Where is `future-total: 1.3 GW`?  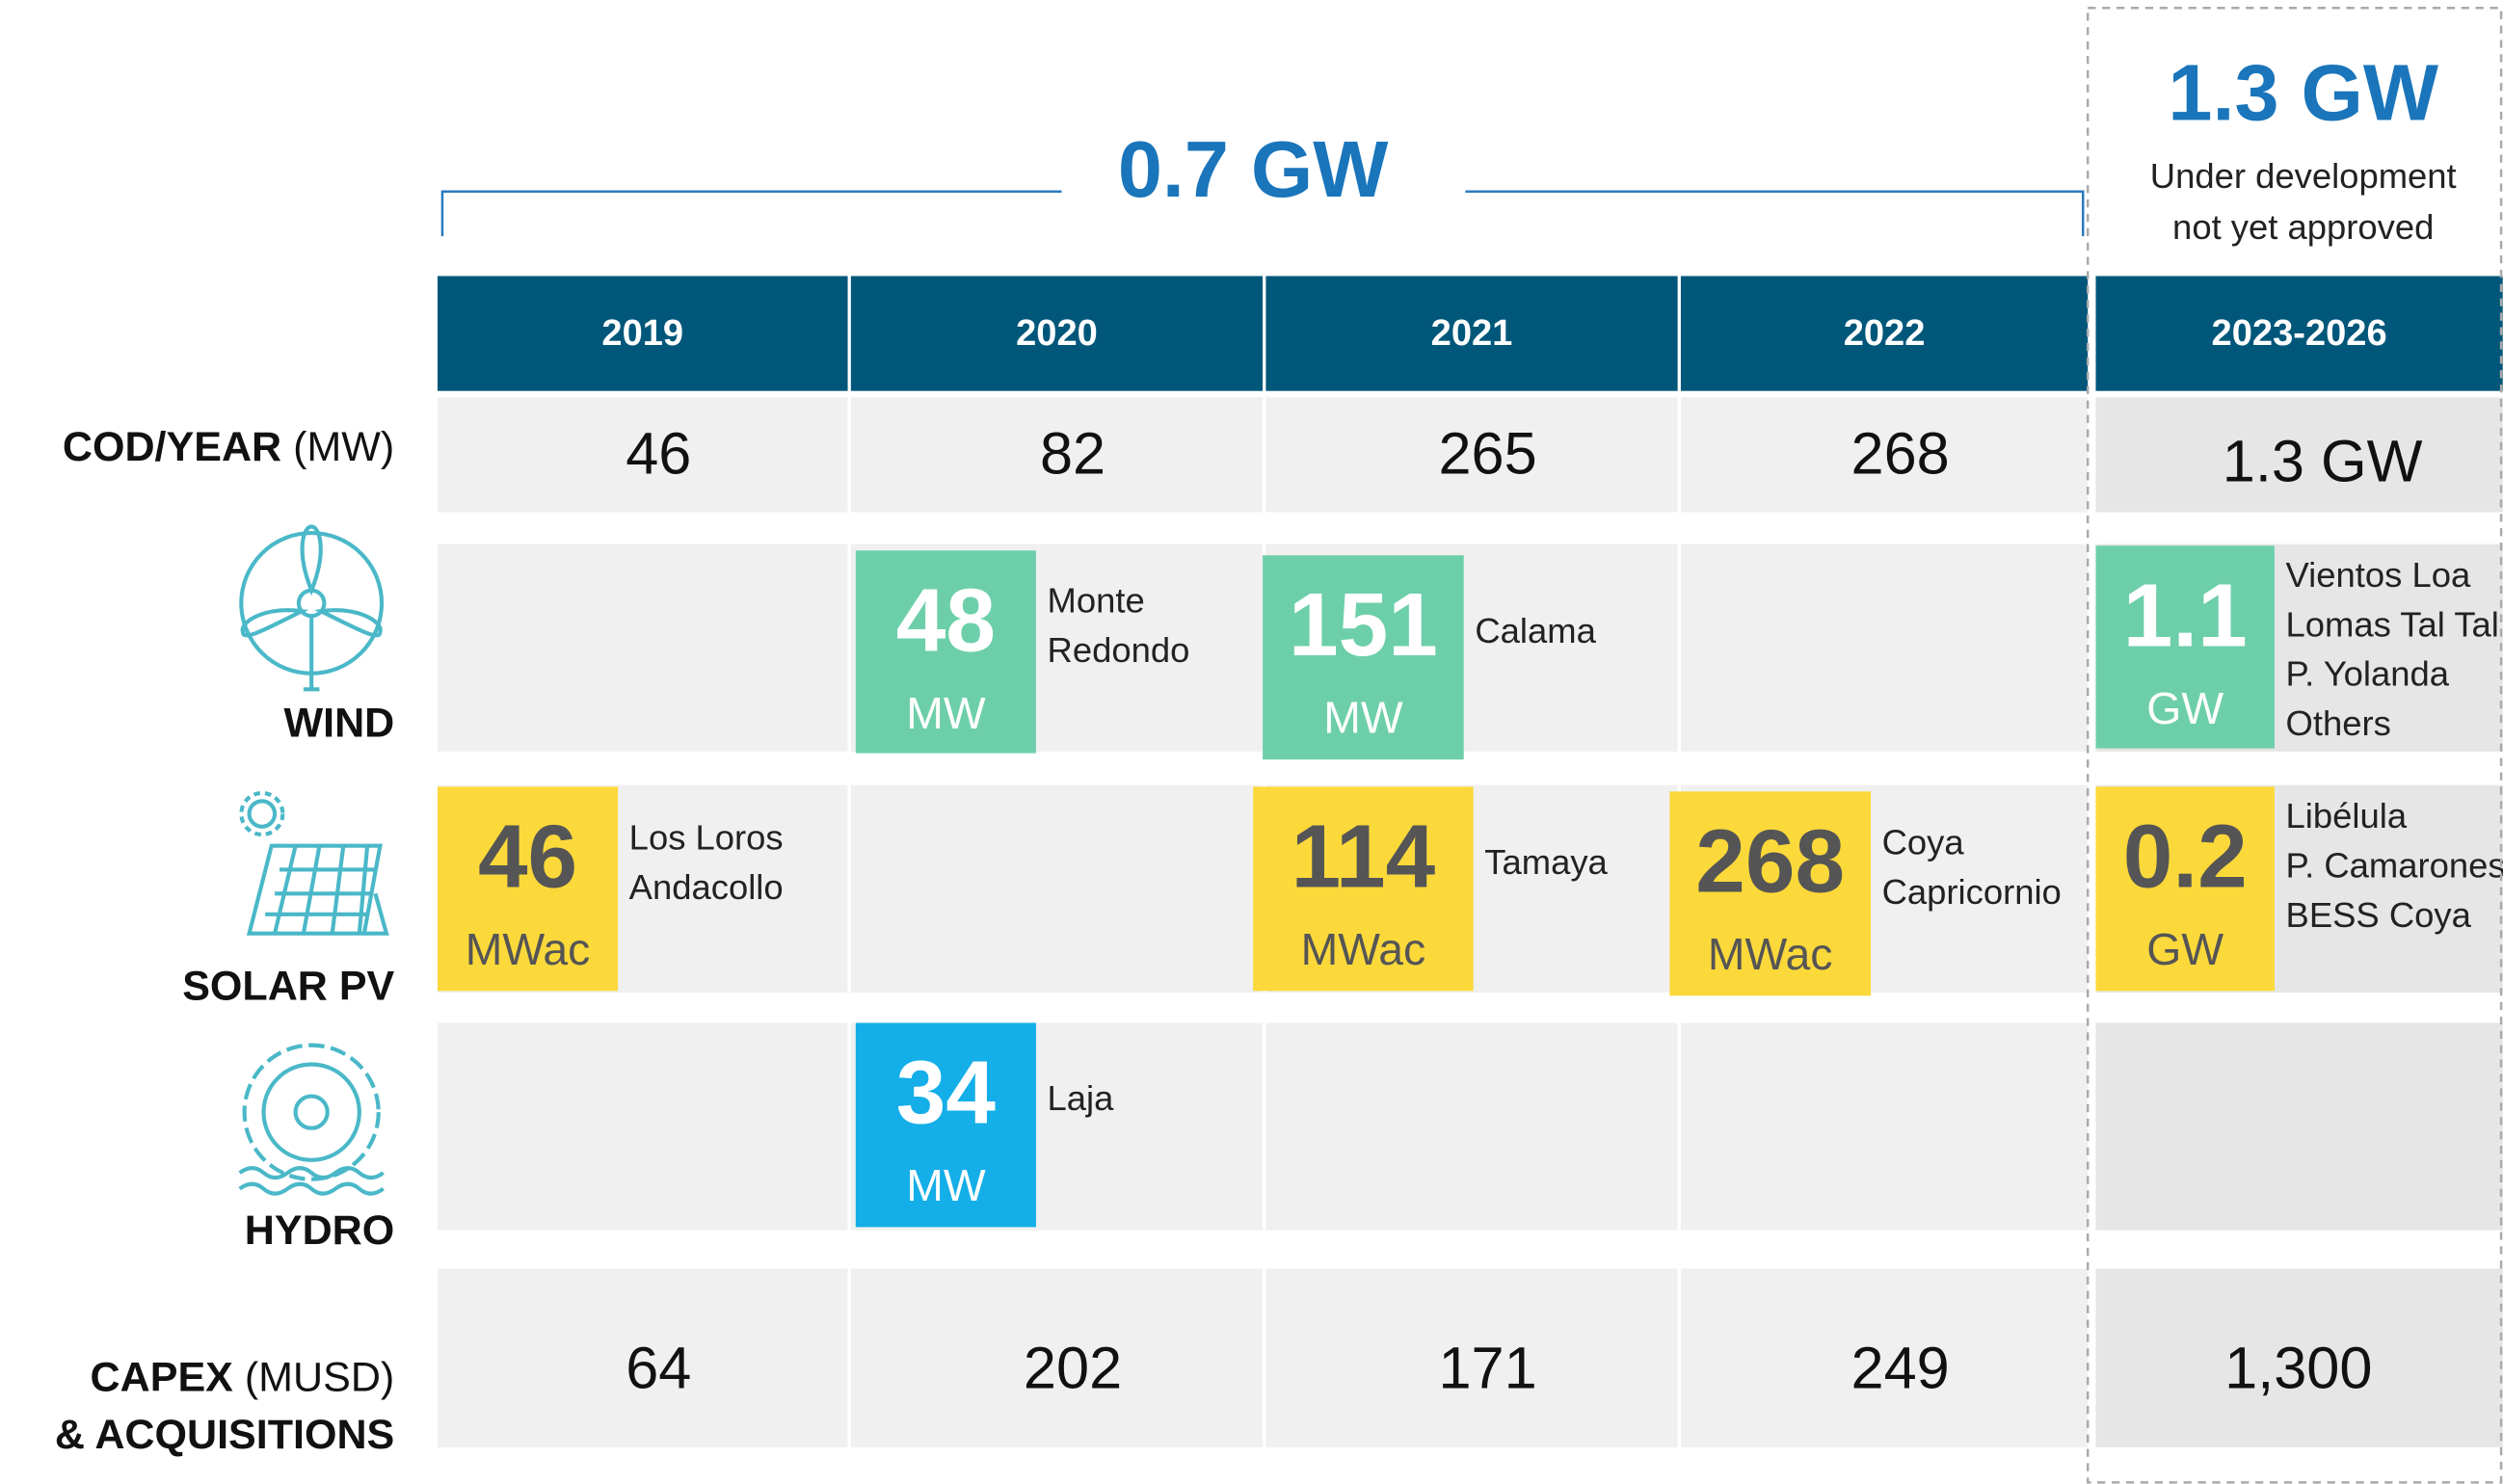 future-total: 1.3 GW is located at coordinates (2303, 93).